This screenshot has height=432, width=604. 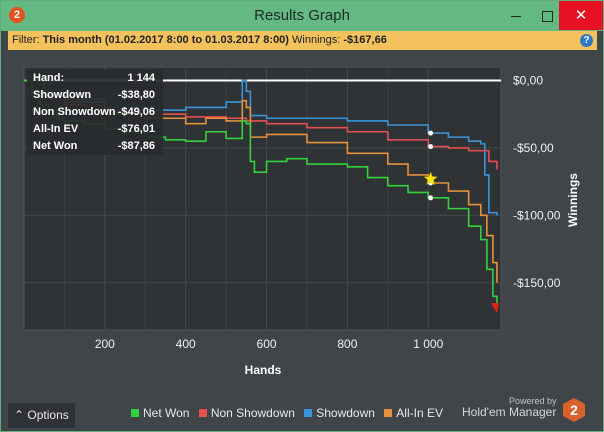 I want to click on brand-logo-icon: 2, so click(x=574, y=410).